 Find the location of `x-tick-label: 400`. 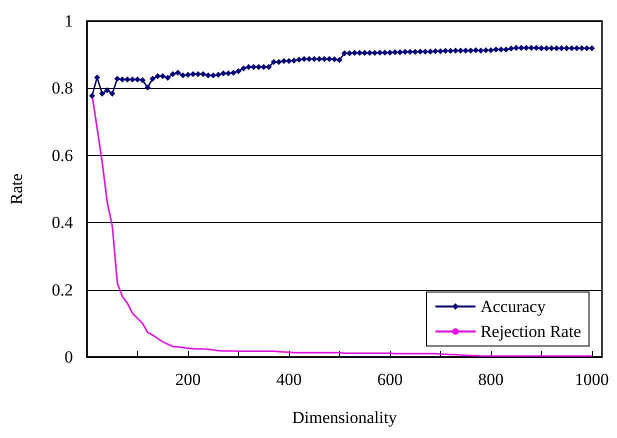

x-tick-label: 400 is located at coordinates (289, 379).